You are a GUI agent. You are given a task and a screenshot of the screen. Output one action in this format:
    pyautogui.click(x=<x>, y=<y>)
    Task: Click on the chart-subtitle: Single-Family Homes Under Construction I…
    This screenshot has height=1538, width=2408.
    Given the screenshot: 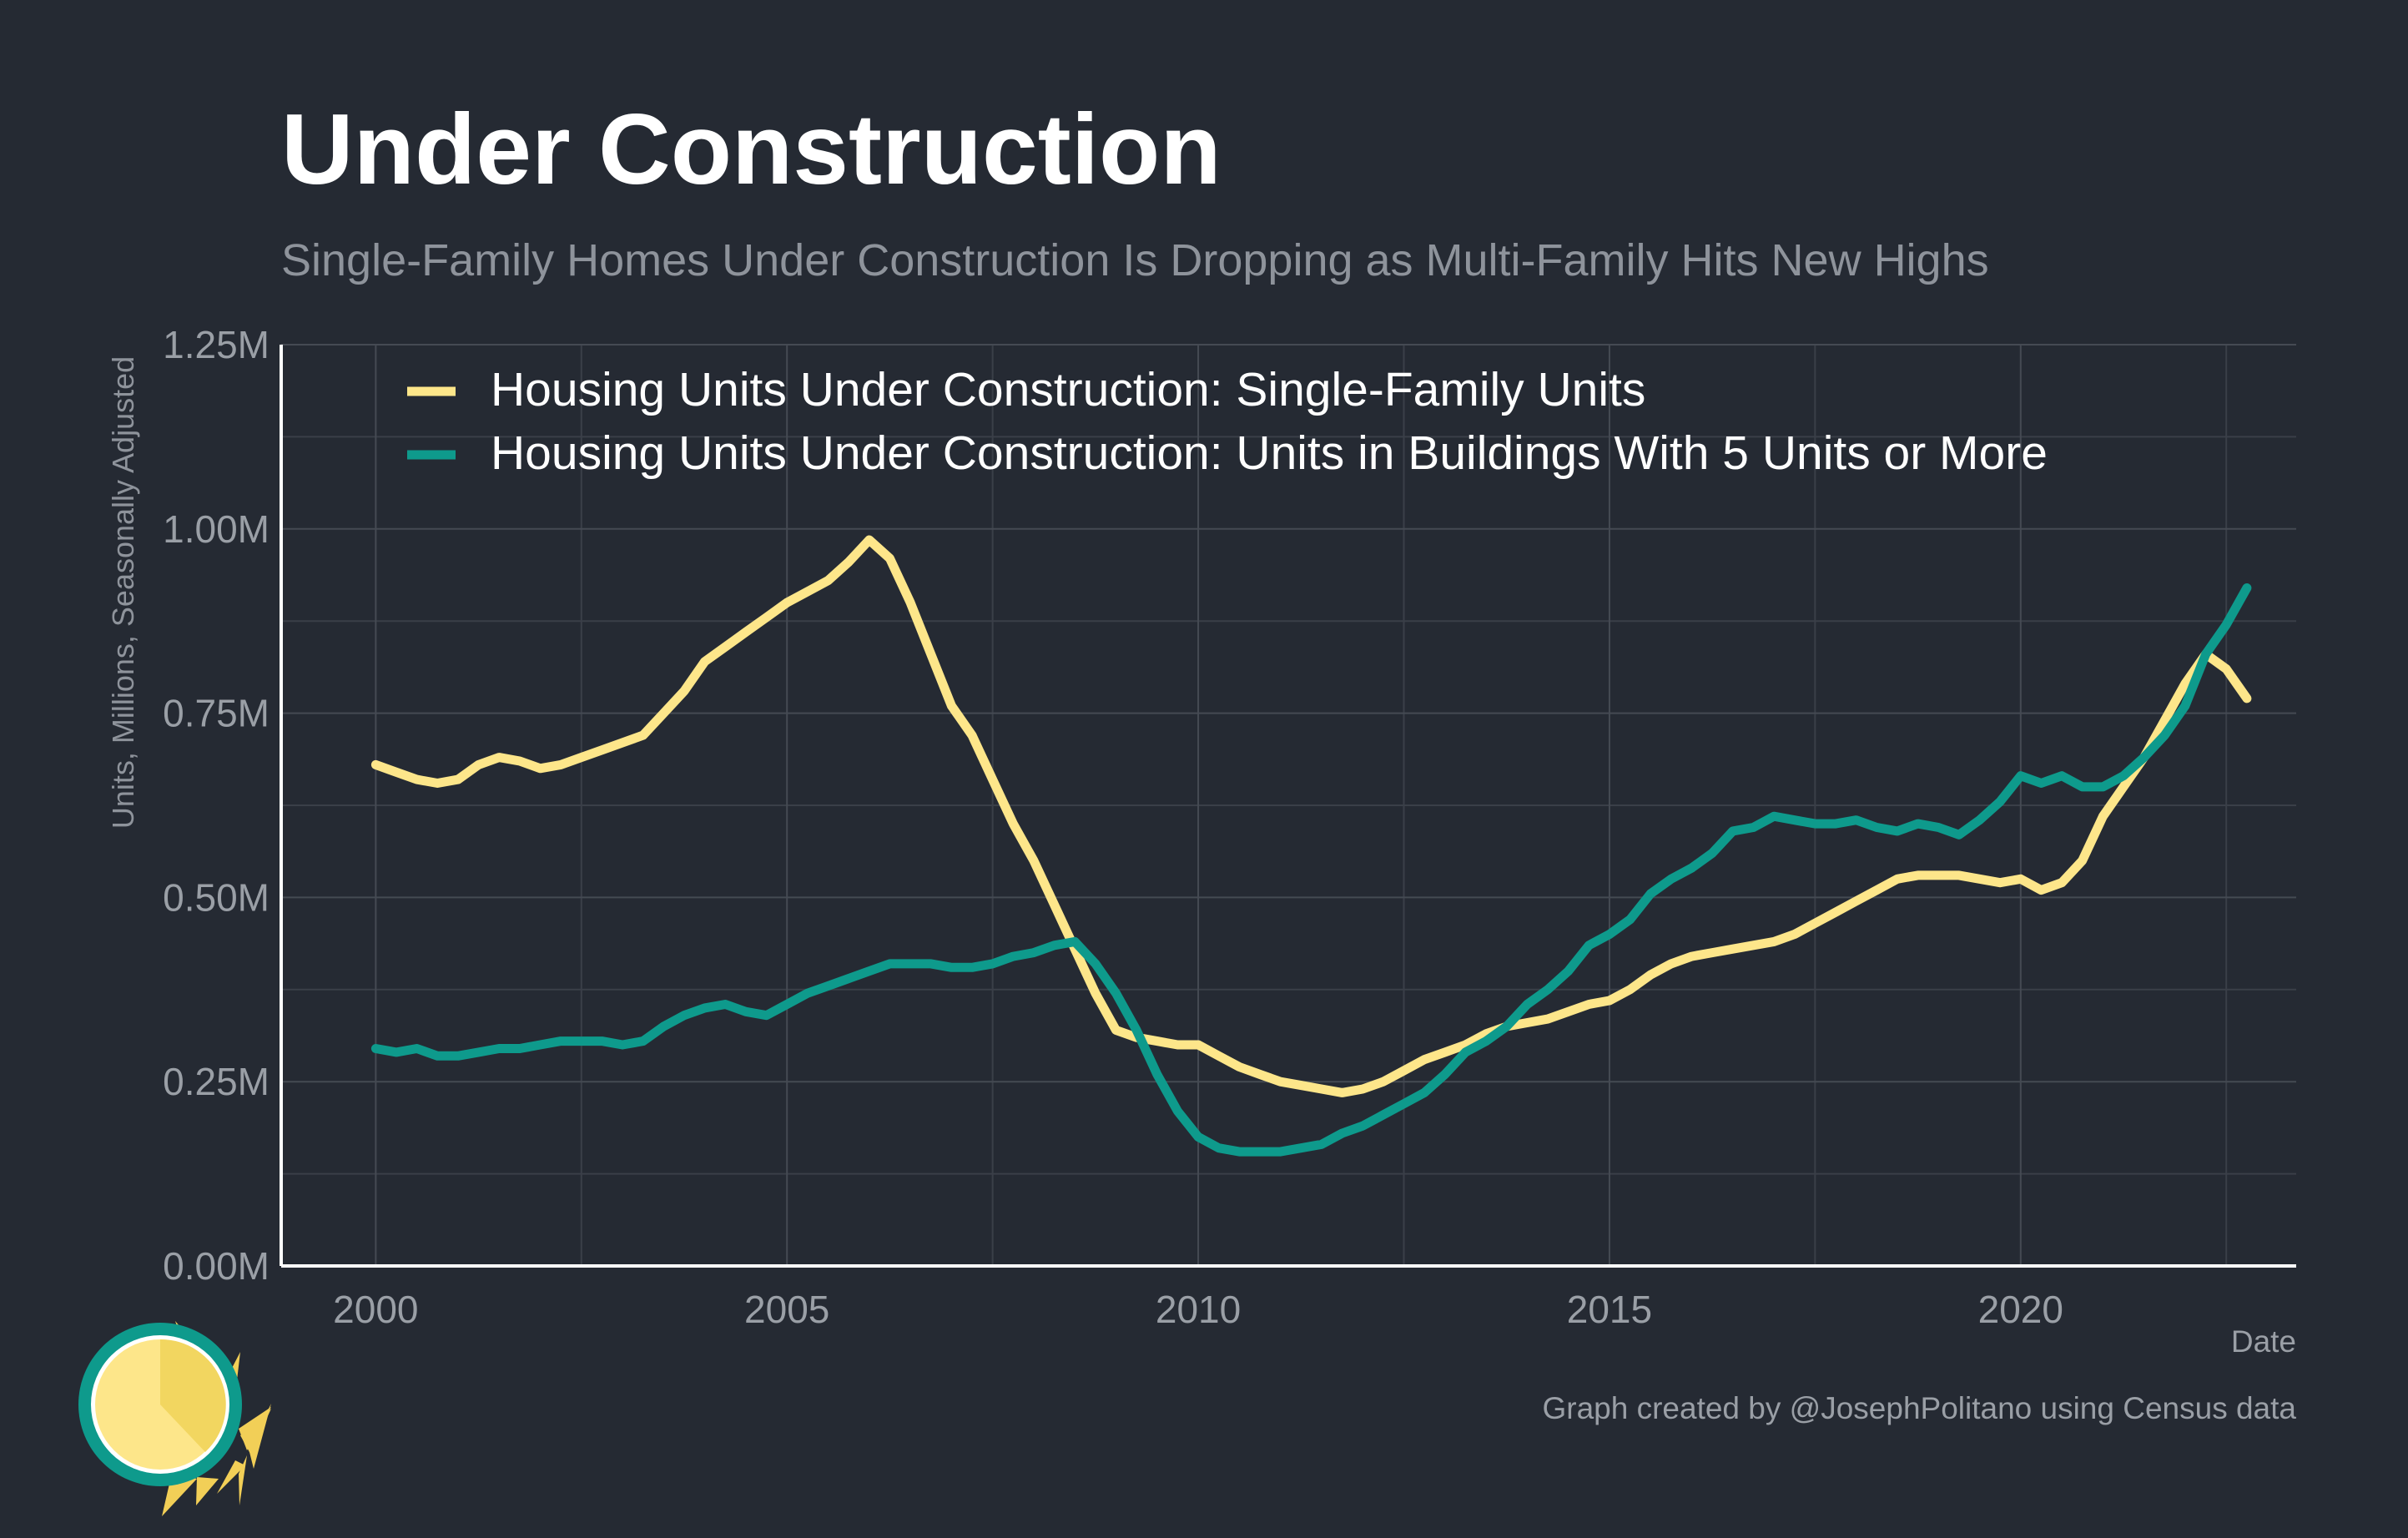 What is the action you would take?
    pyautogui.click(x=1135, y=260)
    